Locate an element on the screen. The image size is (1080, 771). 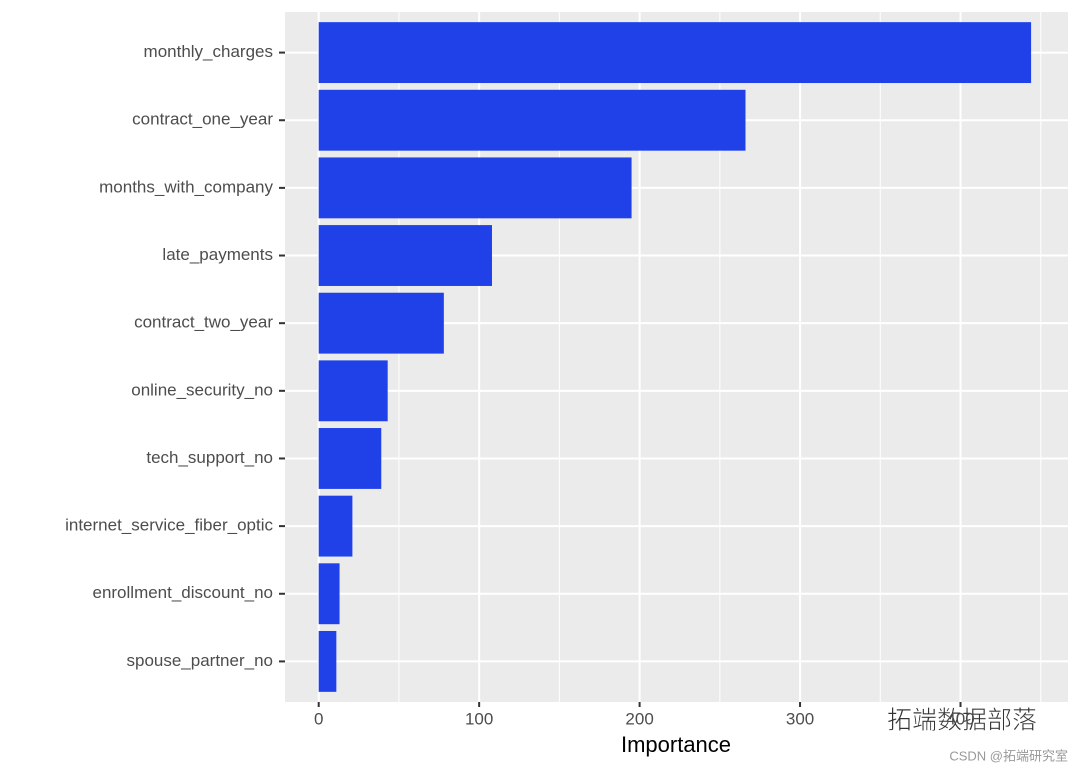
x-tick-label: 0 is located at coordinates (318, 718).